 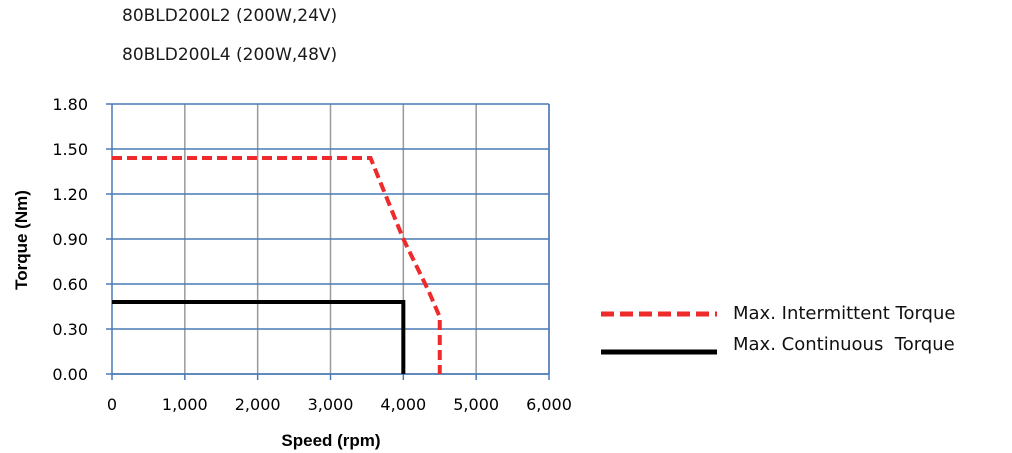 I want to click on legend-label-intermittent: Max. Intermittent Torque, so click(x=844, y=313).